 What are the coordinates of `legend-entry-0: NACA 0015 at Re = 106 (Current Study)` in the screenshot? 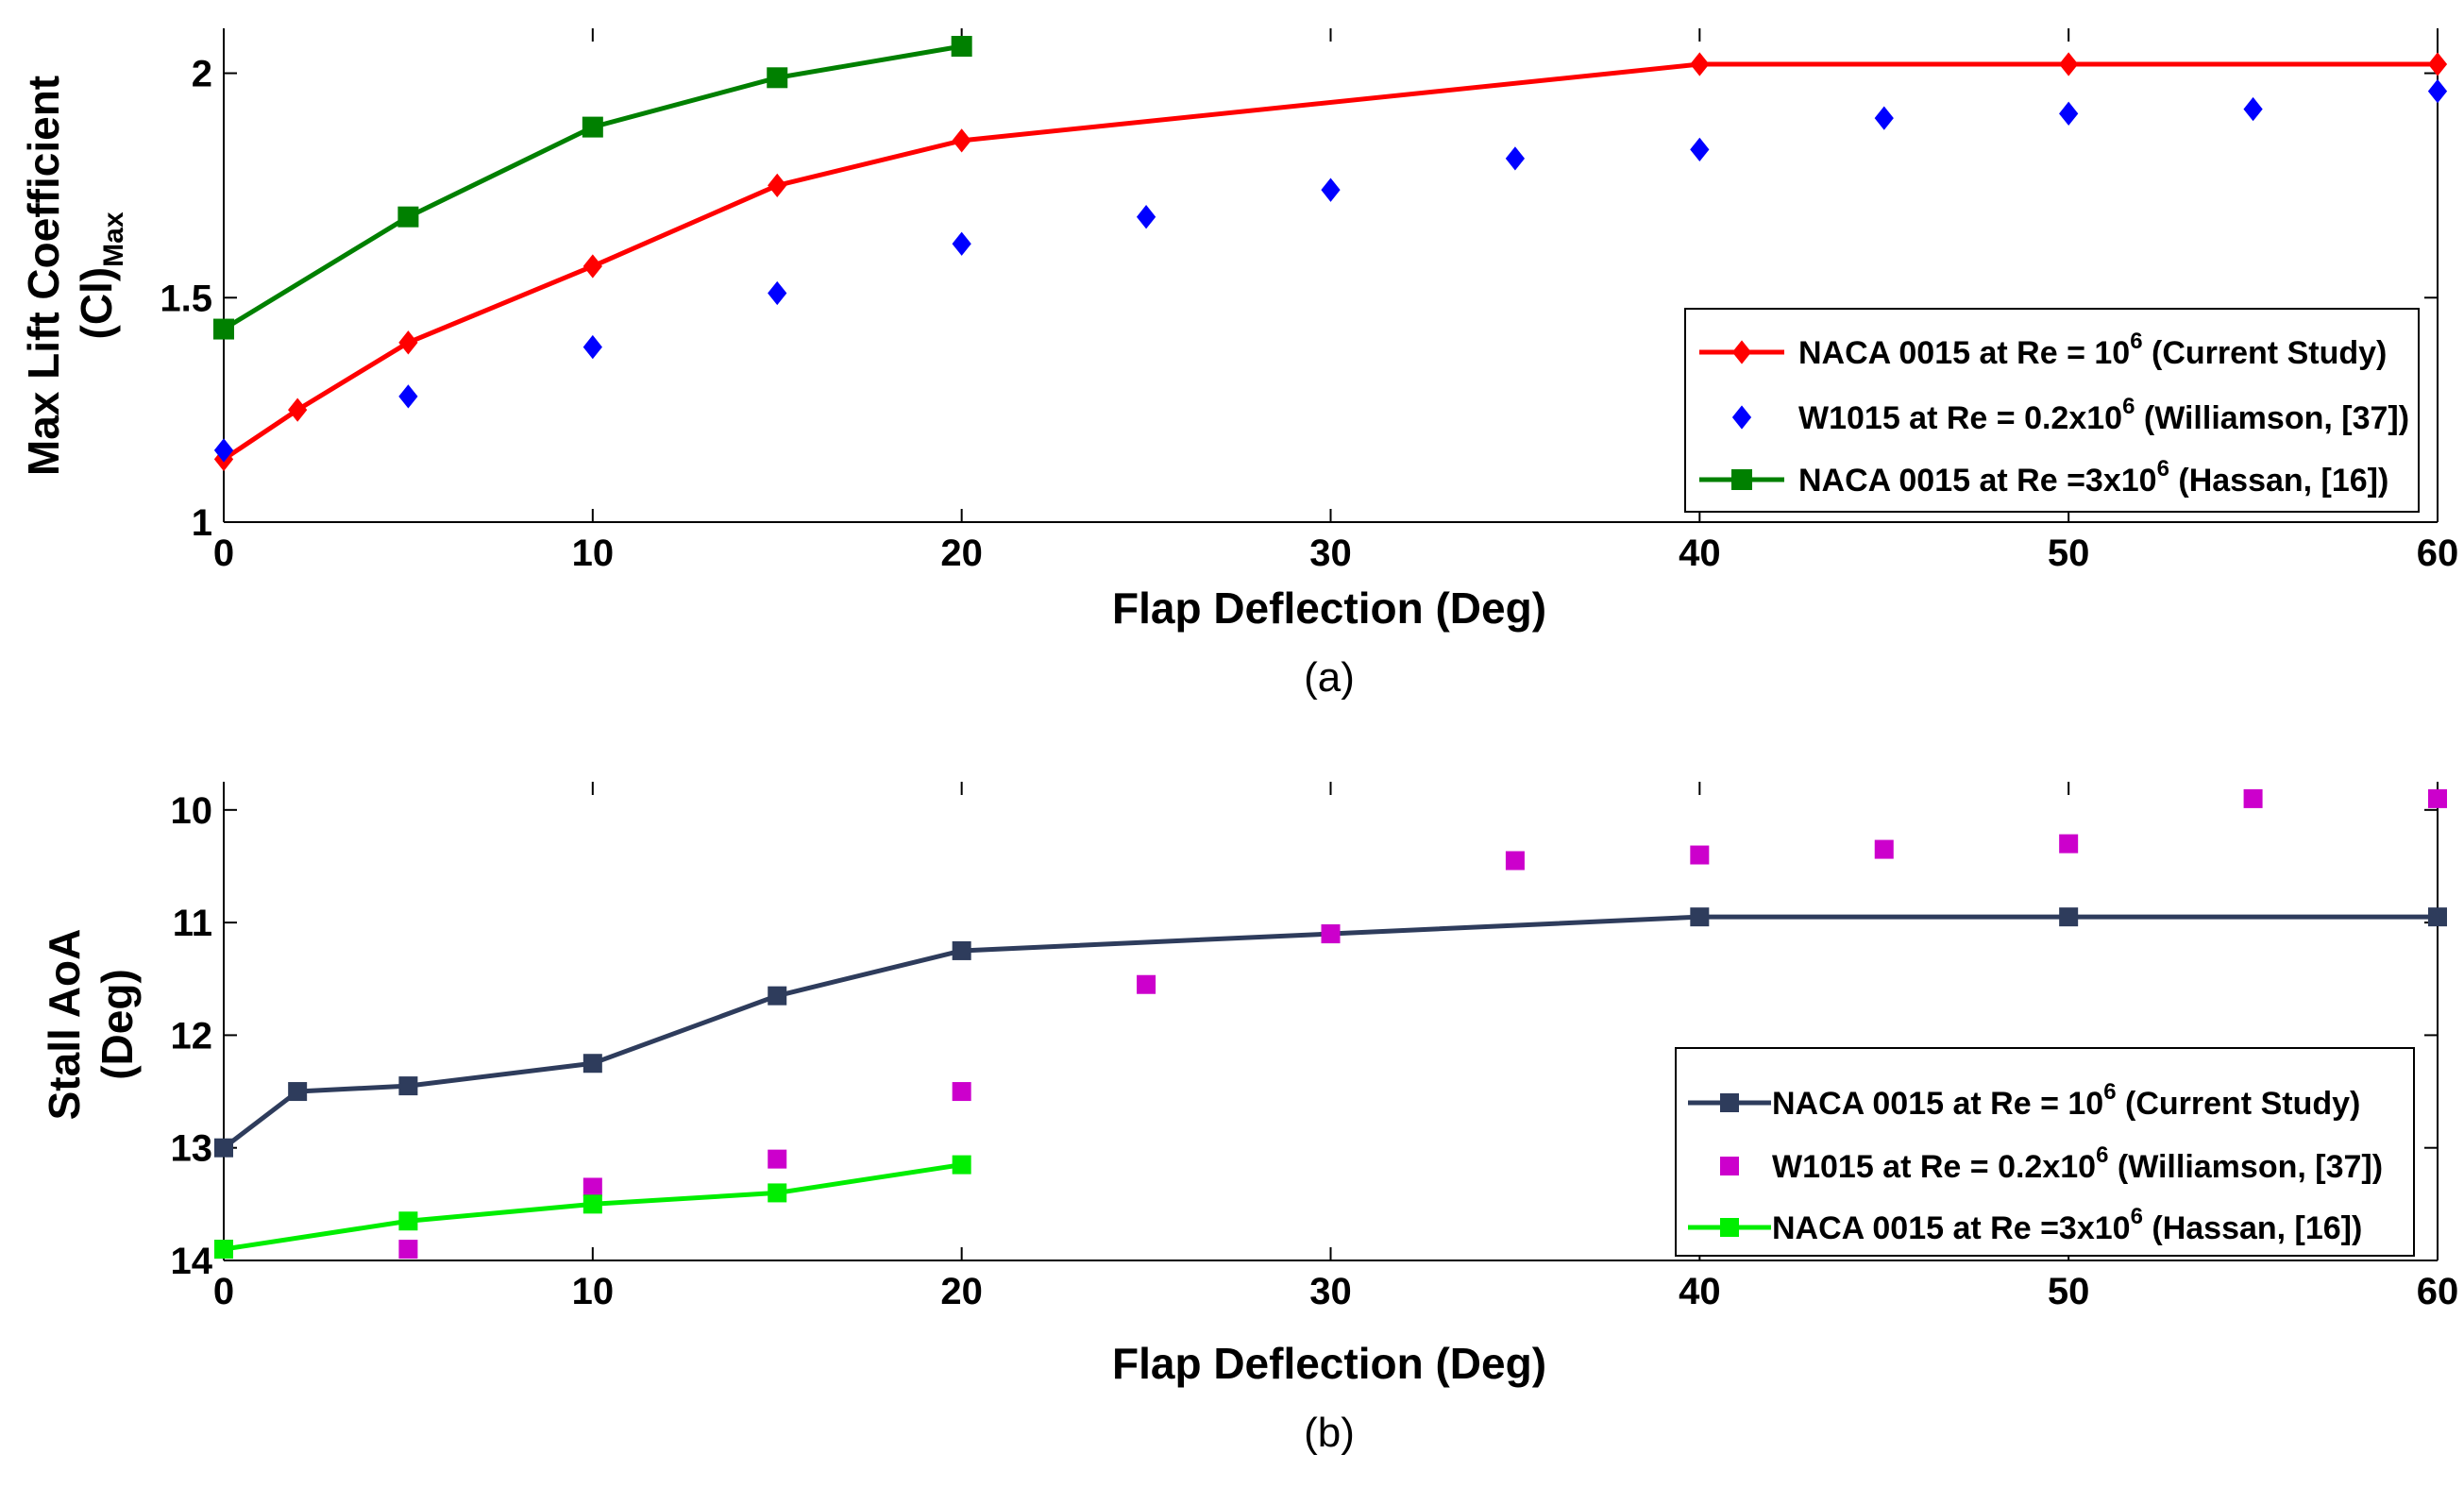 It's located at (2024, 1100).